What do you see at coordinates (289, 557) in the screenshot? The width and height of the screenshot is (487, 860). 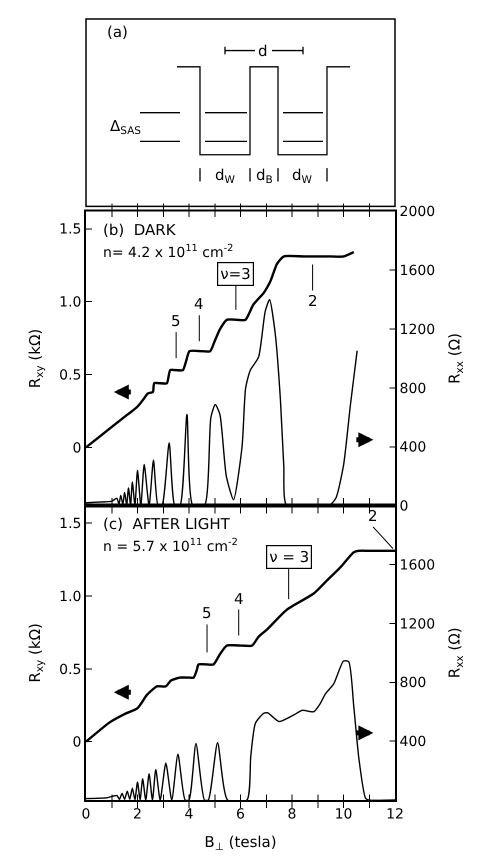 I see `annotation: ν = 3` at bounding box center [289, 557].